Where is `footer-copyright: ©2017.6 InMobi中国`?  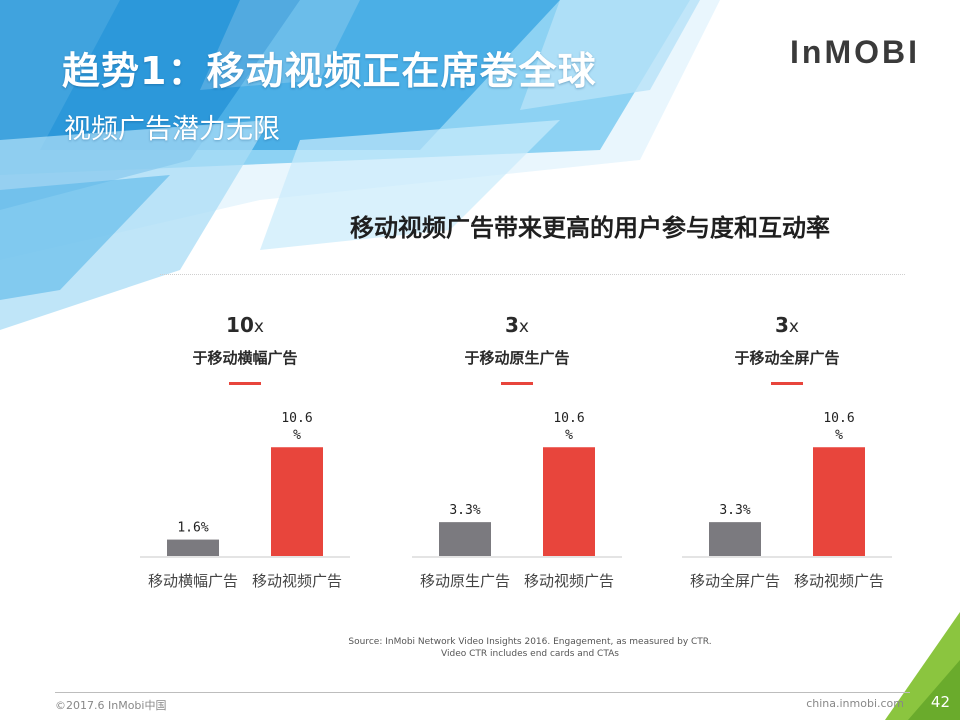
footer-copyright: ©2017.6 InMobi中国 is located at coordinates (111, 705).